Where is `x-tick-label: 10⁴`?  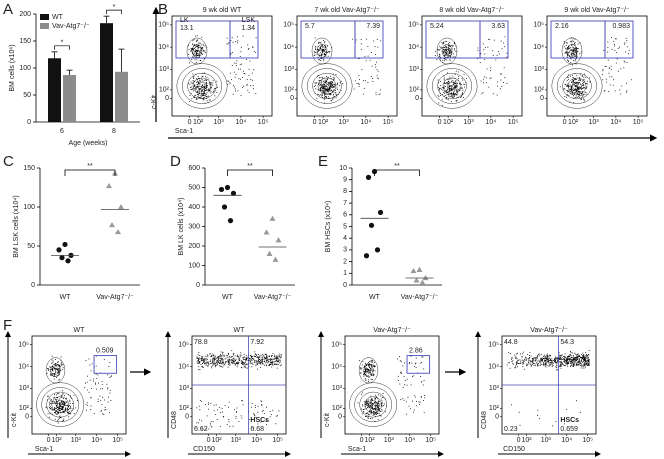
x-tick-label: 10⁴ is located at coordinates (566, 440).